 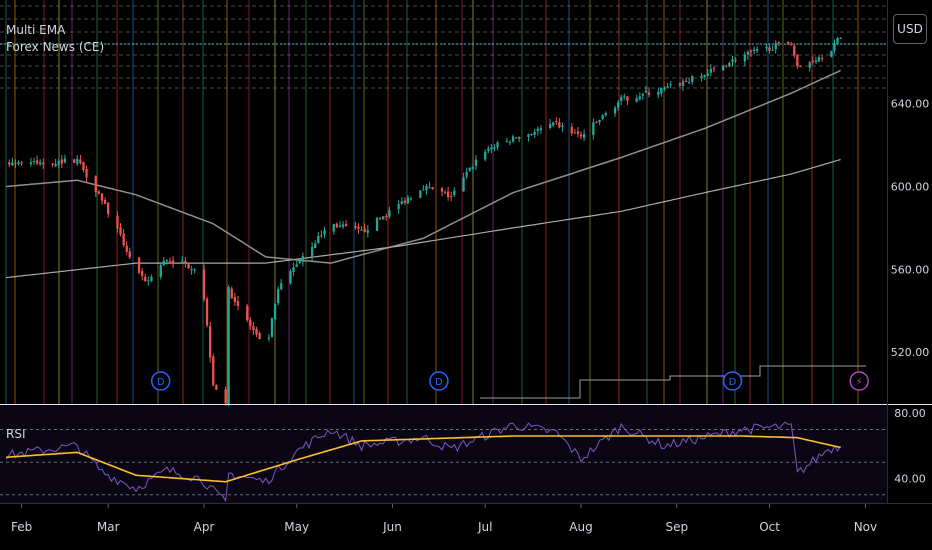 What do you see at coordinates (36, 30) in the screenshot?
I see `multi-ema-legend: Multi EMA` at bounding box center [36, 30].